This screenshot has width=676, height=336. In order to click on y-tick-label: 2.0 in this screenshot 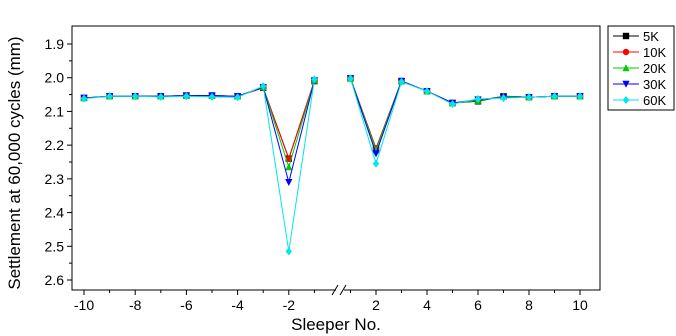, I will do `click(55, 78)`.